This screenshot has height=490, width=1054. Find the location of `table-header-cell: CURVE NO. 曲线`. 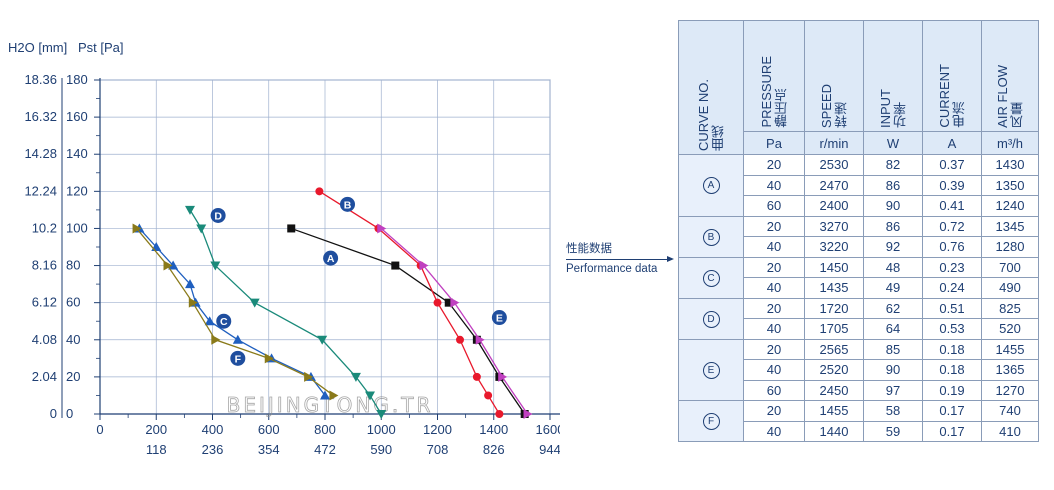

table-header-cell: CURVE NO. 曲线 is located at coordinates (711, 87).